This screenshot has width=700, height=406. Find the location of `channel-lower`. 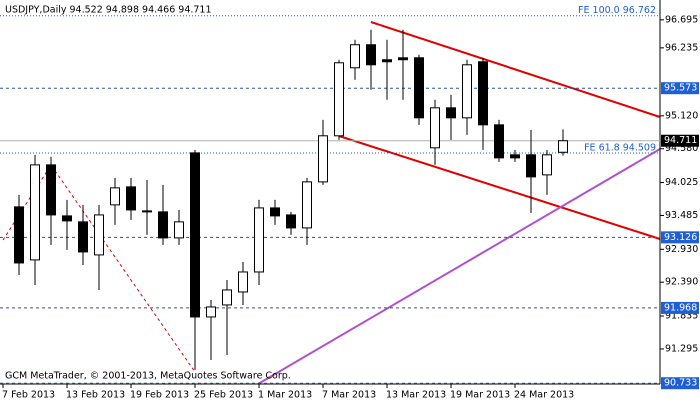

channel-lower is located at coordinates (499, 187).